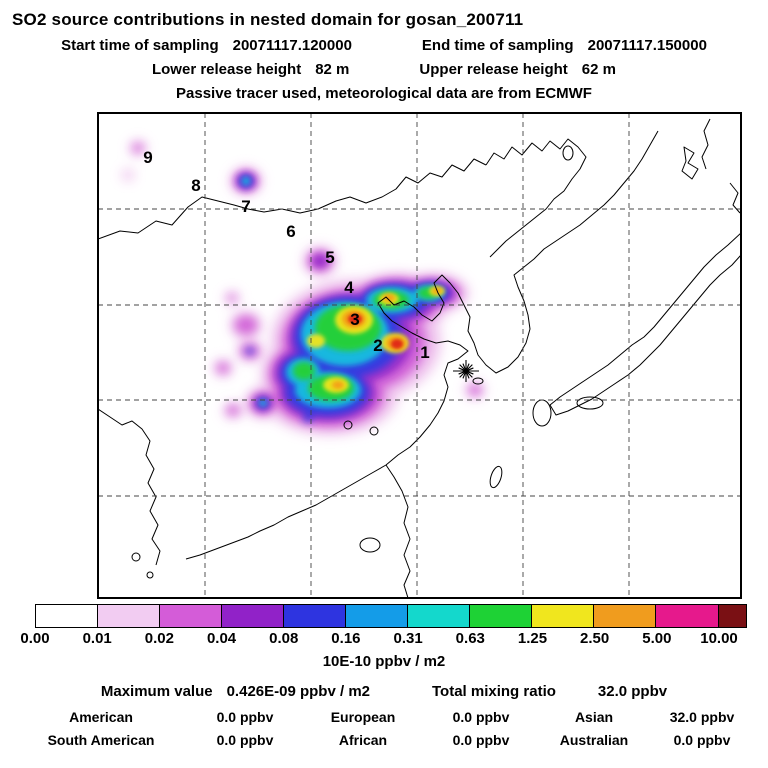 This screenshot has width=768, height=768. I want to click on upper-height-value: 62 m, so click(598, 69).